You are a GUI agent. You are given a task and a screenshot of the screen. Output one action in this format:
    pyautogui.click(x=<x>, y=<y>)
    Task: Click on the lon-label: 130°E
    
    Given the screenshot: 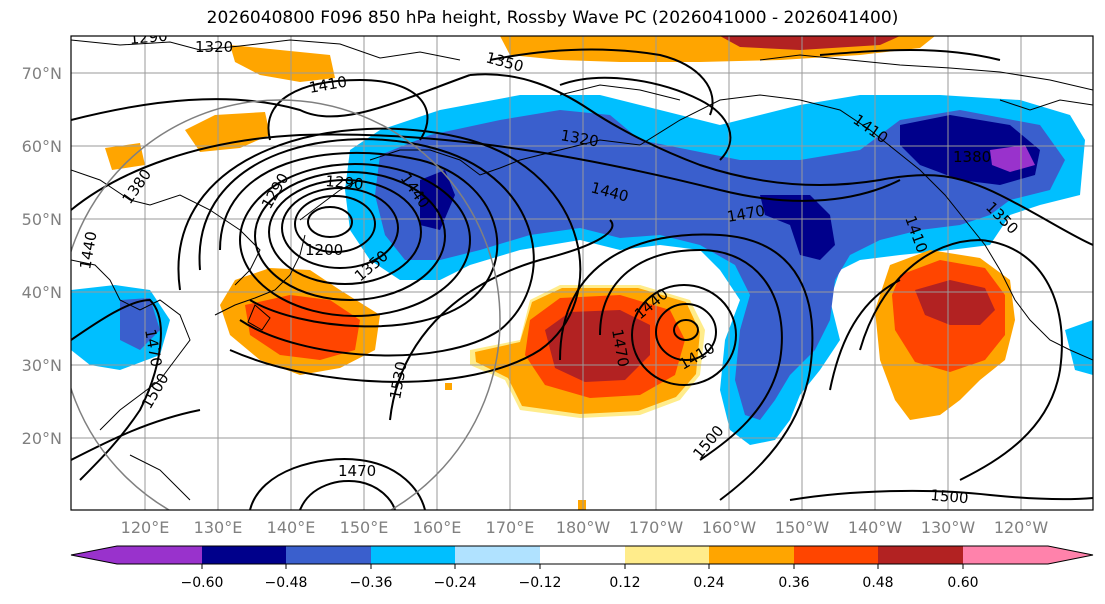 What is the action you would take?
    pyautogui.click(x=218, y=527)
    